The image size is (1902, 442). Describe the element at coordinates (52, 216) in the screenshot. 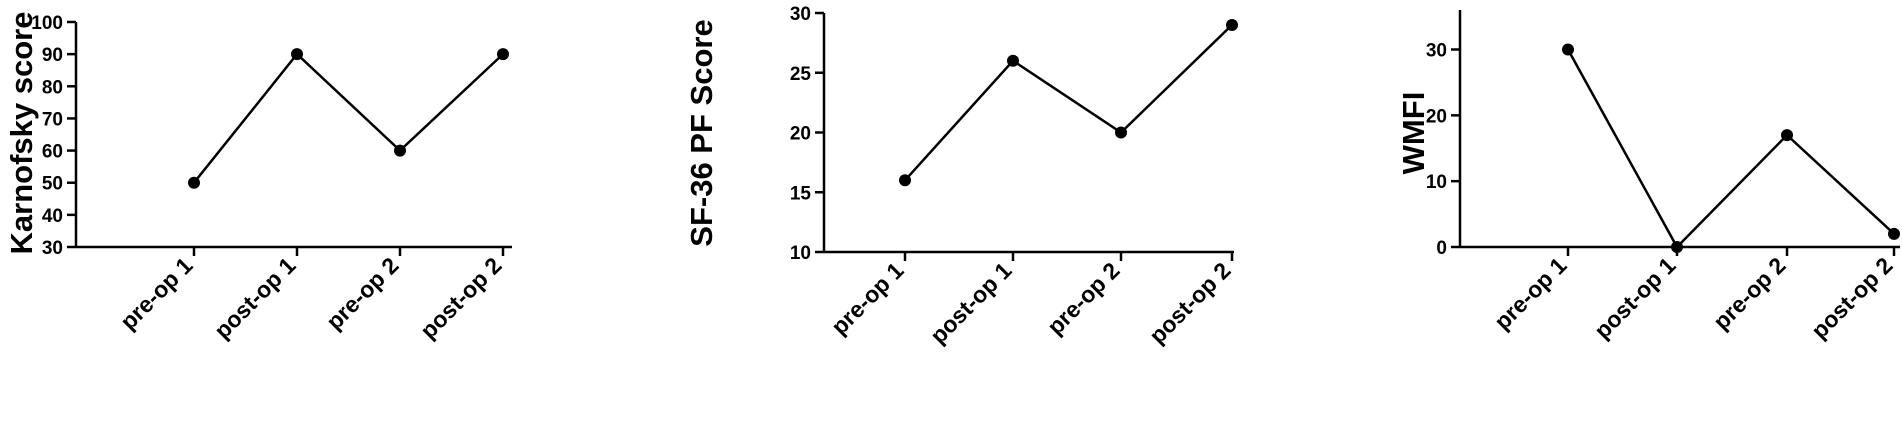

I see `y-tick-label: 40` at that location.